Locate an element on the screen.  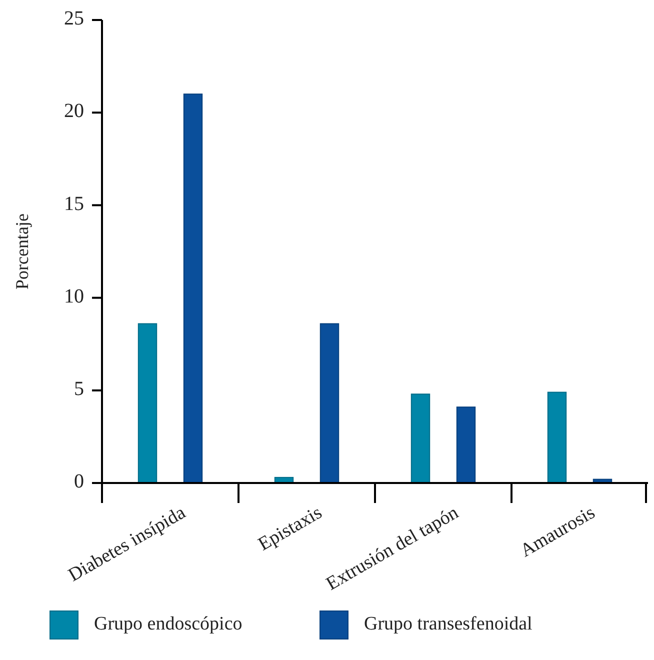
y-tick-label: 5 is located at coordinates (79, 389).